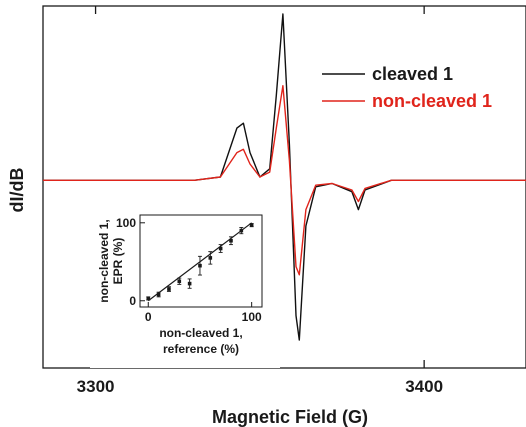  Describe the element at coordinates (96, 386) in the screenshot. I see `main-x-tick-label: 3300` at that location.